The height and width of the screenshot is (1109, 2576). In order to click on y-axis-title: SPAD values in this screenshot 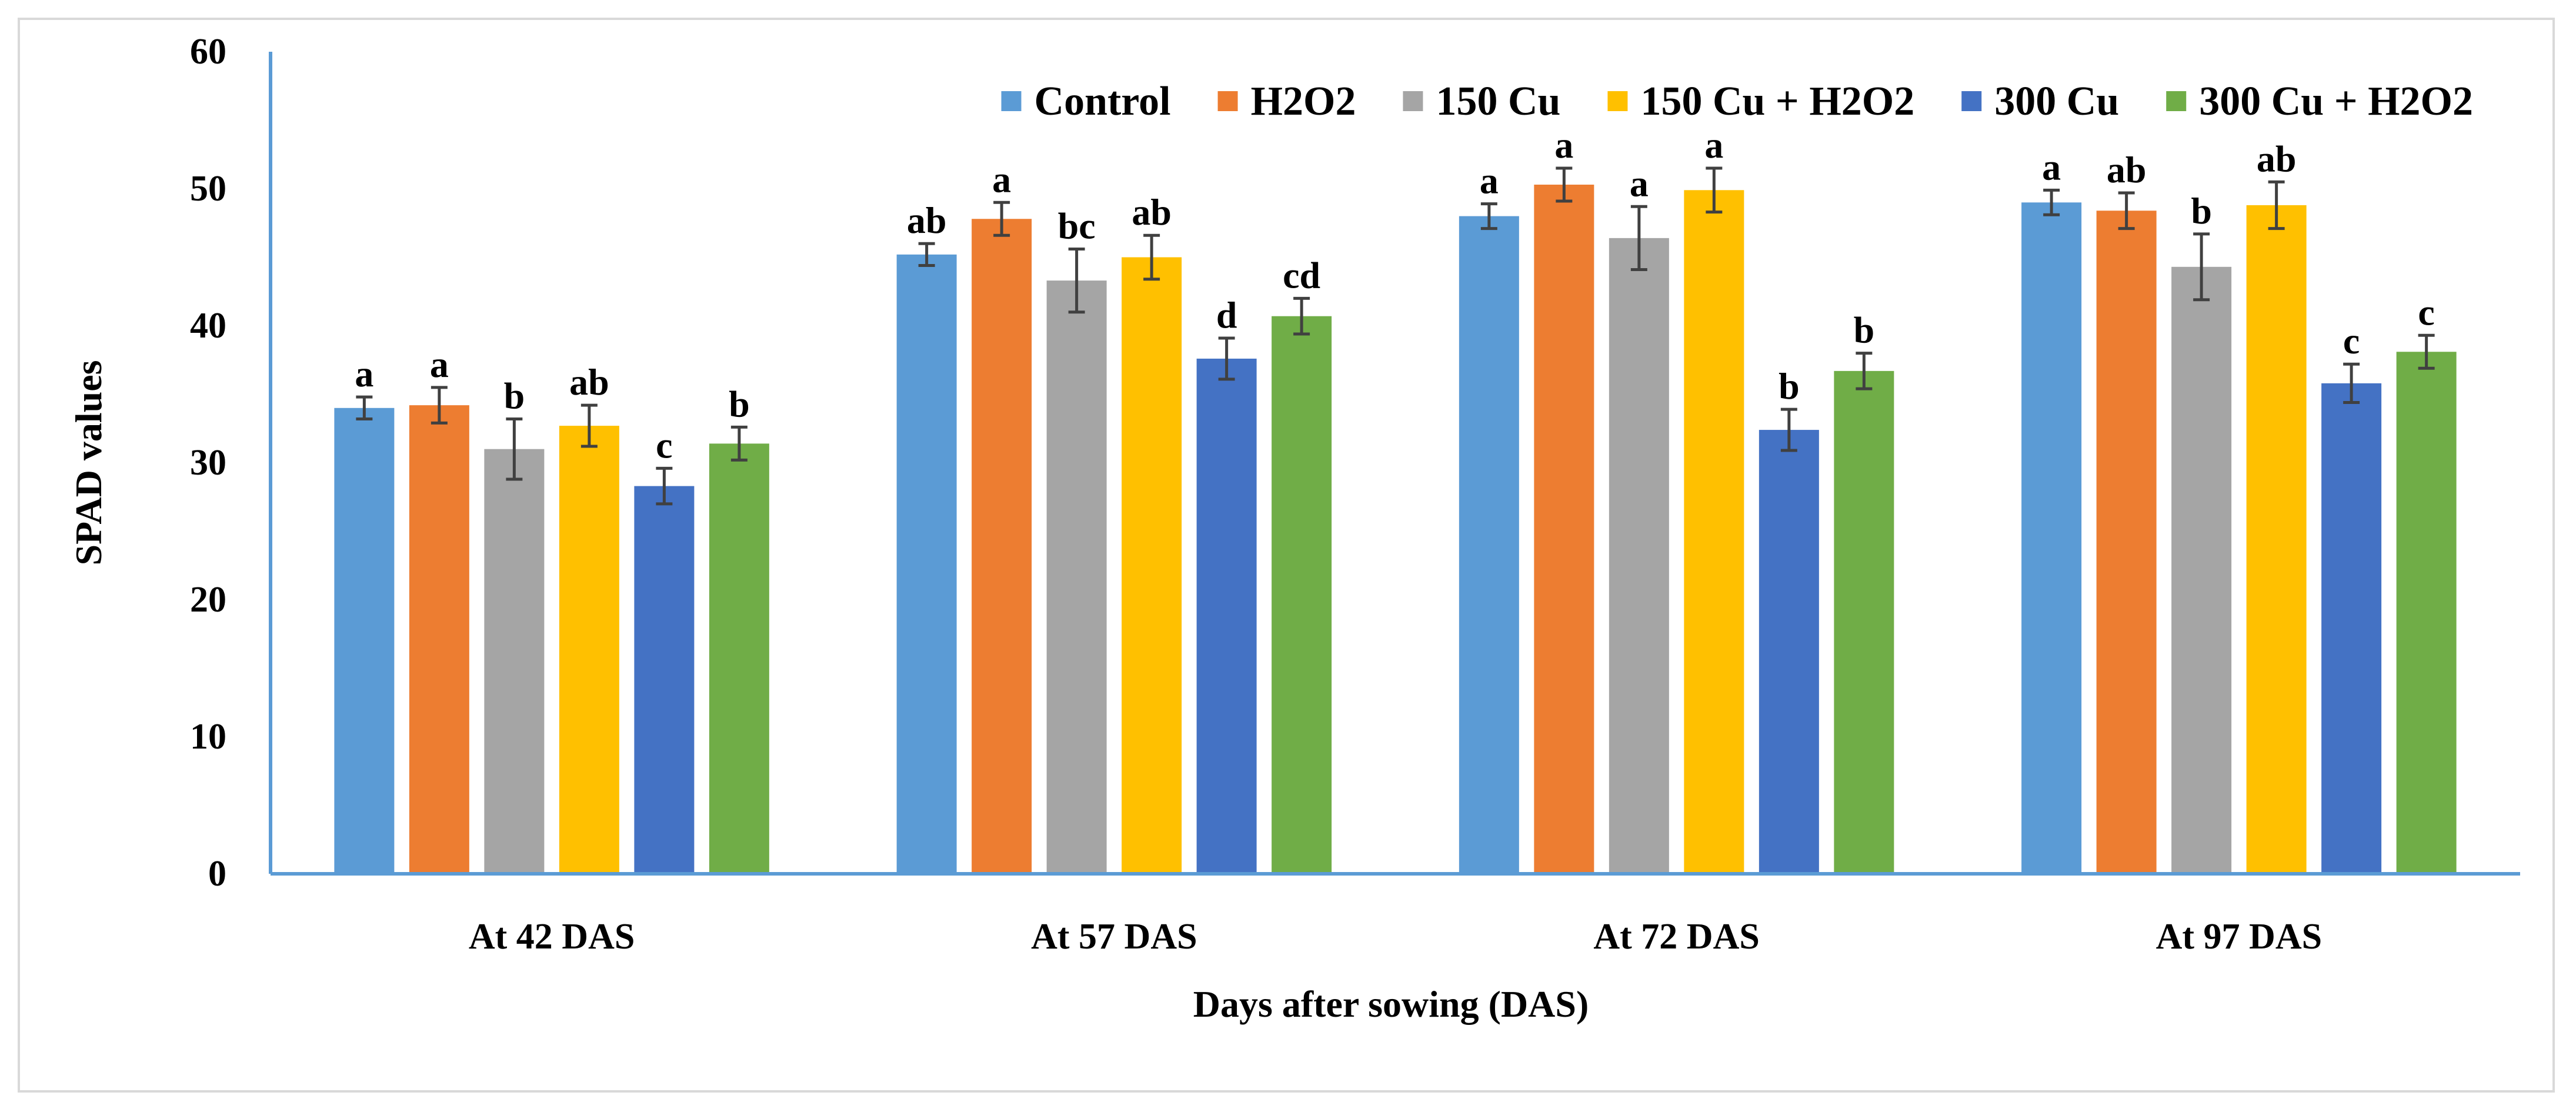, I will do `click(88, 462)`.